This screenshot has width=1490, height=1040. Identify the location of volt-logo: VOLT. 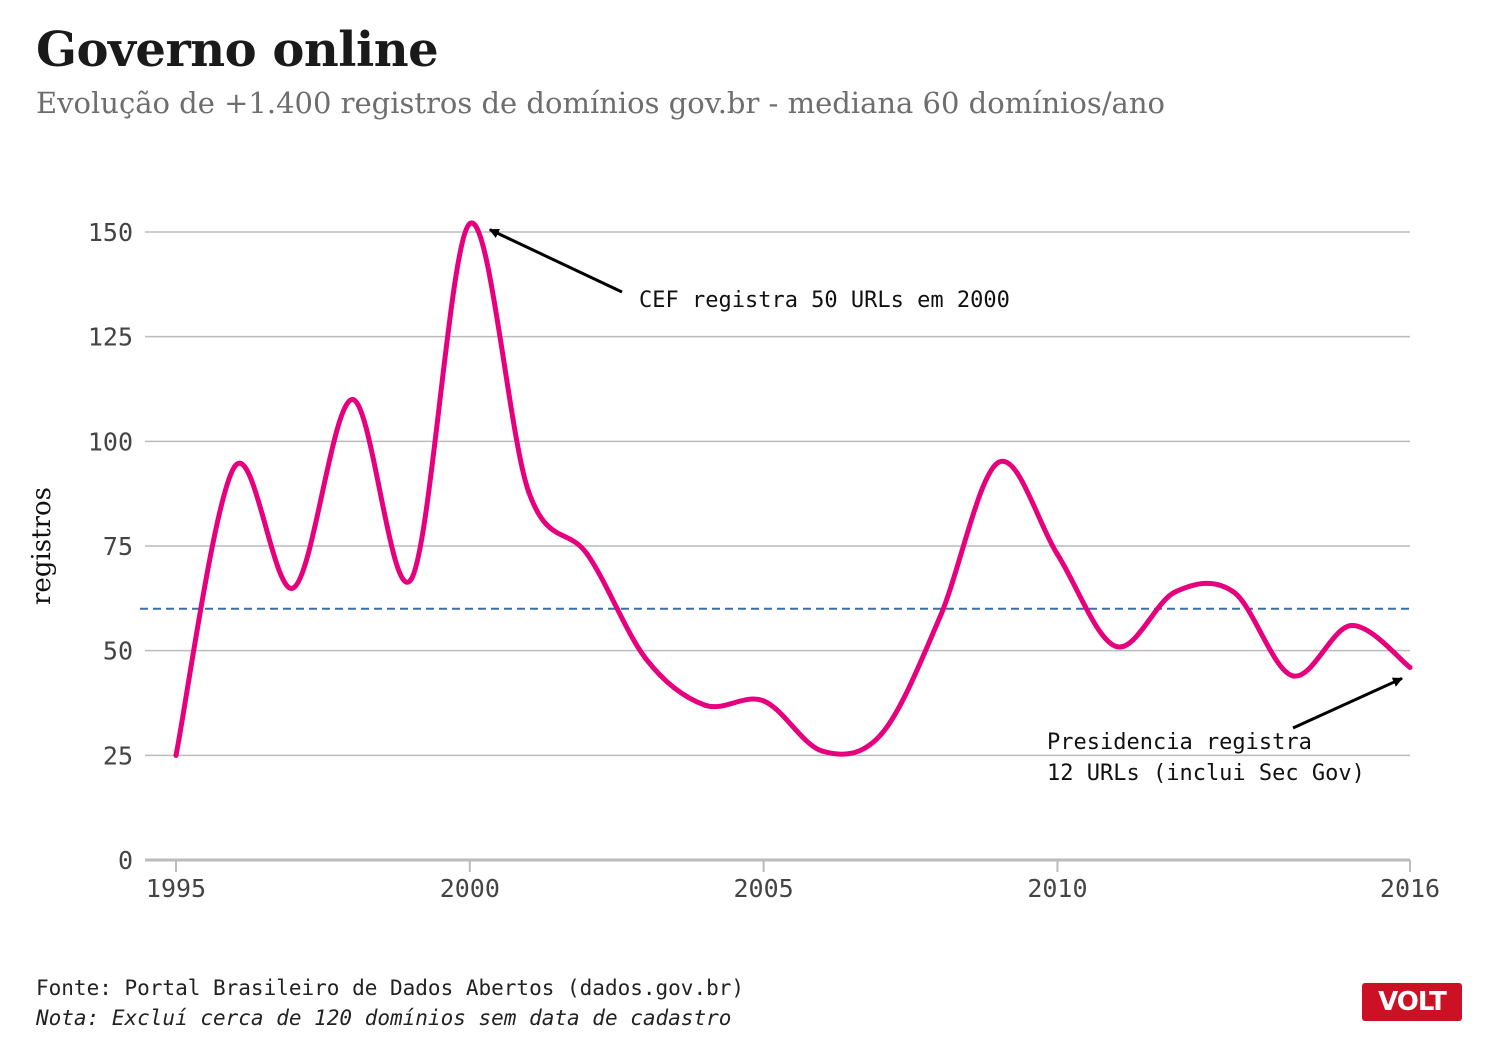
(1412, 1002).